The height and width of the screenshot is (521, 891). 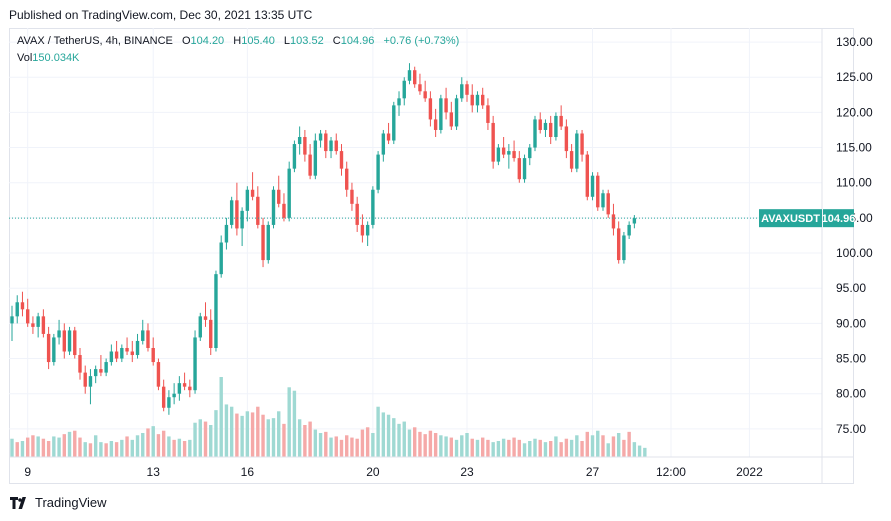 What do you see at coordinates (790, 219) in the screenshot?
I see `symbol-tag-label: AVAXUSDT` at bounding box center [790, 219].